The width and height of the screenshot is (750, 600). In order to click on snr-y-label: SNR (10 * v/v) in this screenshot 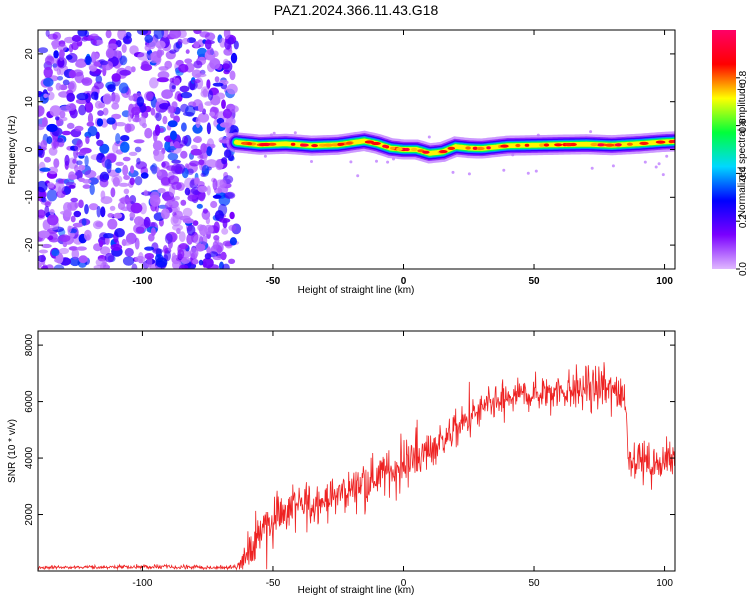, I will do `click(12, 451)`.